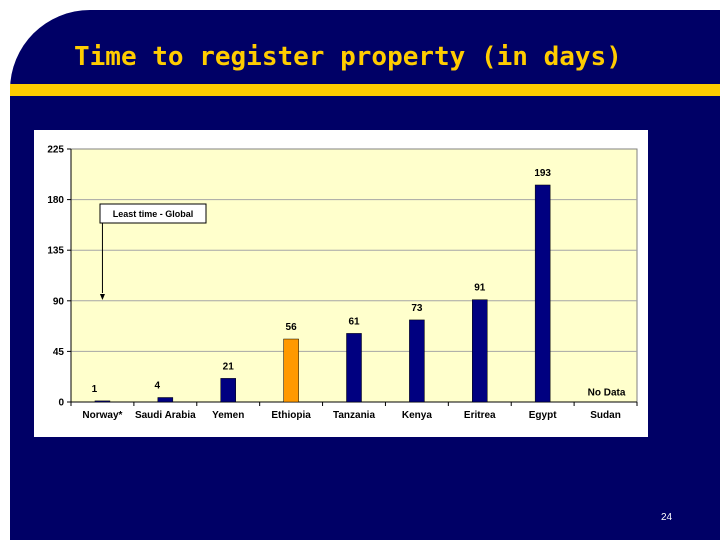 This screenshot has height=540, width=720. What do you see at coordinates (354, 415) in the screenshot?
I see `x-tick-label: Tanzania` at bounding box center [354, 415].